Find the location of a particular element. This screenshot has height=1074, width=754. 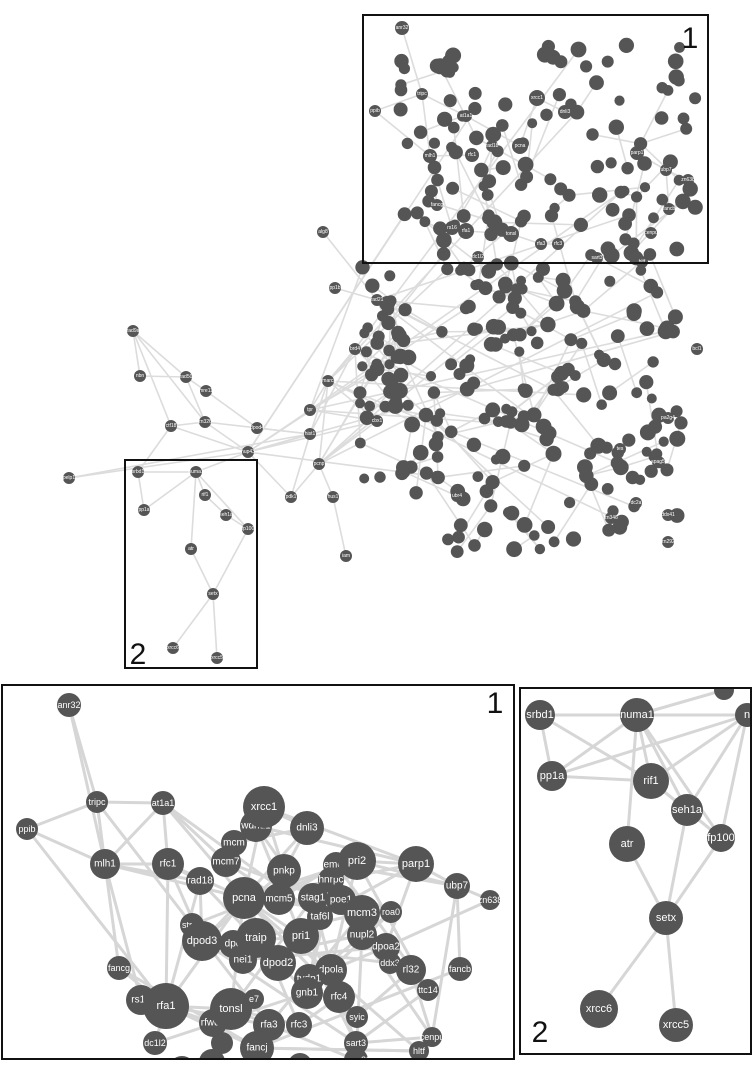

ov-edge-rad9a-rad50 is located at coordinates (159, 354).